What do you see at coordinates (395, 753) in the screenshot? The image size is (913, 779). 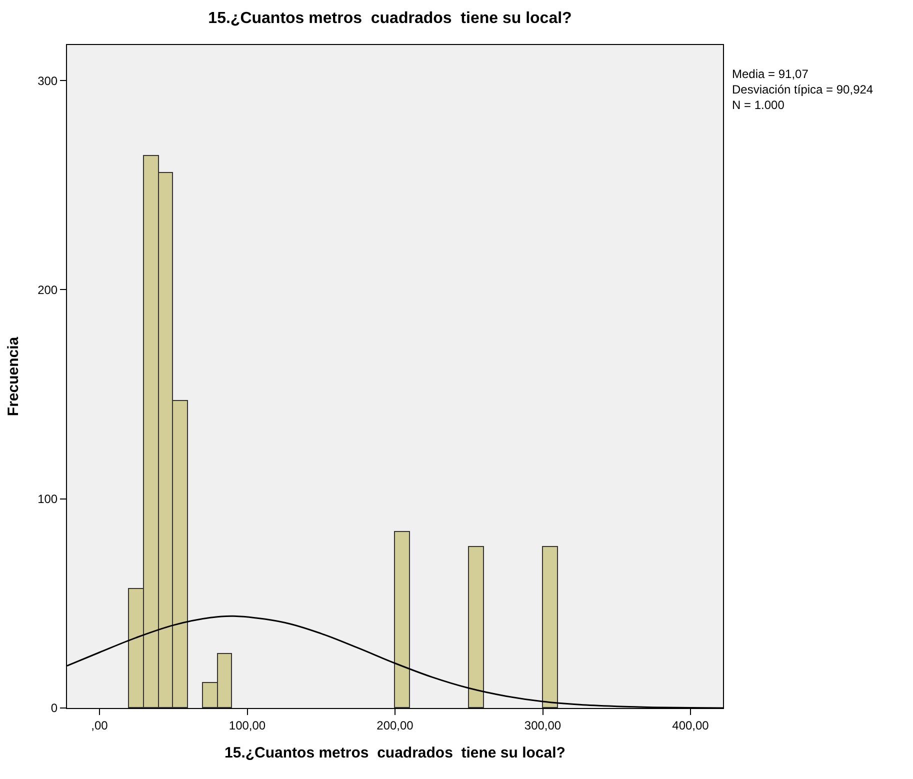 I see `x-axis-title: 15.¿Cuantos metros cuadrados tiene su local?` at bounding box center [395, 753].